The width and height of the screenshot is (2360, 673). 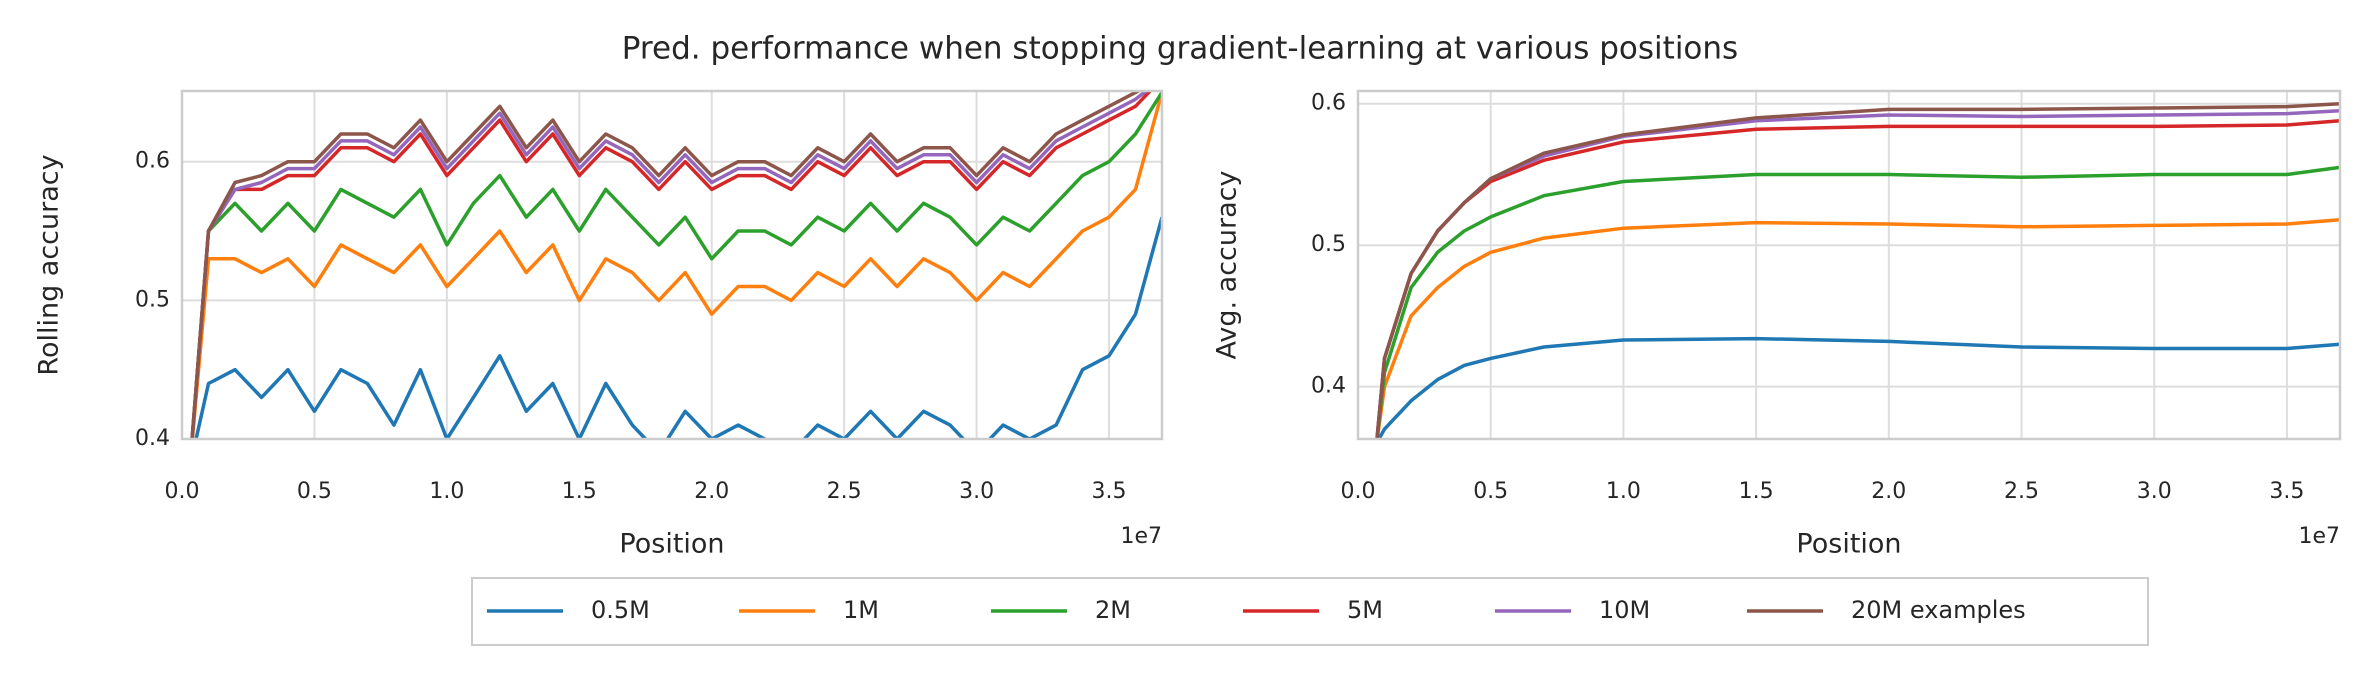 I want to click on y-axis-label: Avg. accuracy, so click(x=1227, y=264).